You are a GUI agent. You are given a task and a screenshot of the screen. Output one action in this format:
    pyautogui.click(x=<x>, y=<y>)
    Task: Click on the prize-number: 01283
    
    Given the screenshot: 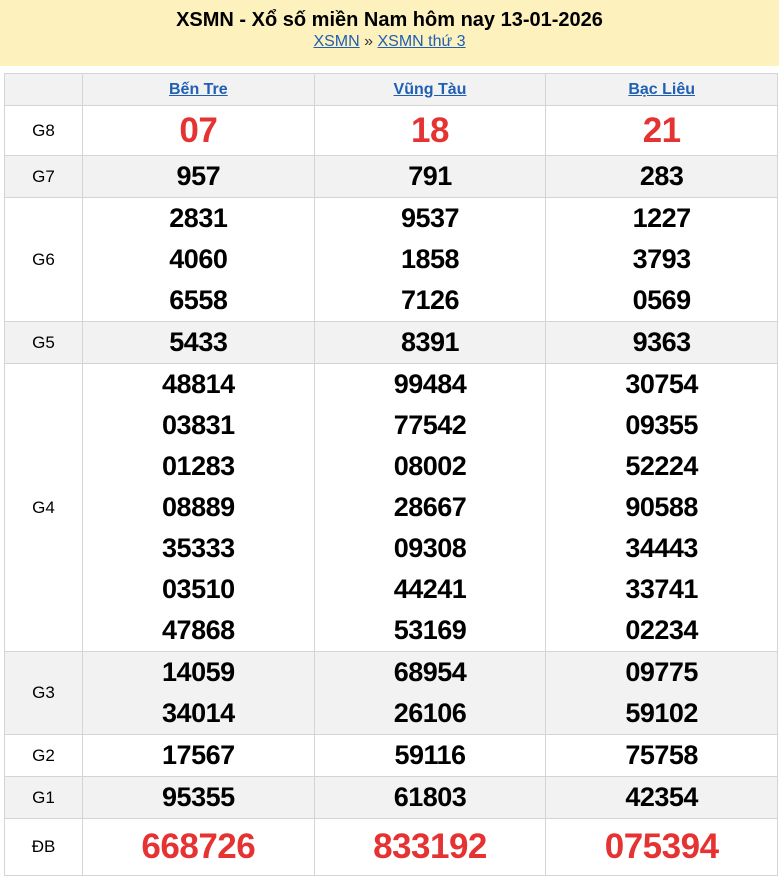 What is the action you would take?
    pyautogui.click(x=198, y=466)
    